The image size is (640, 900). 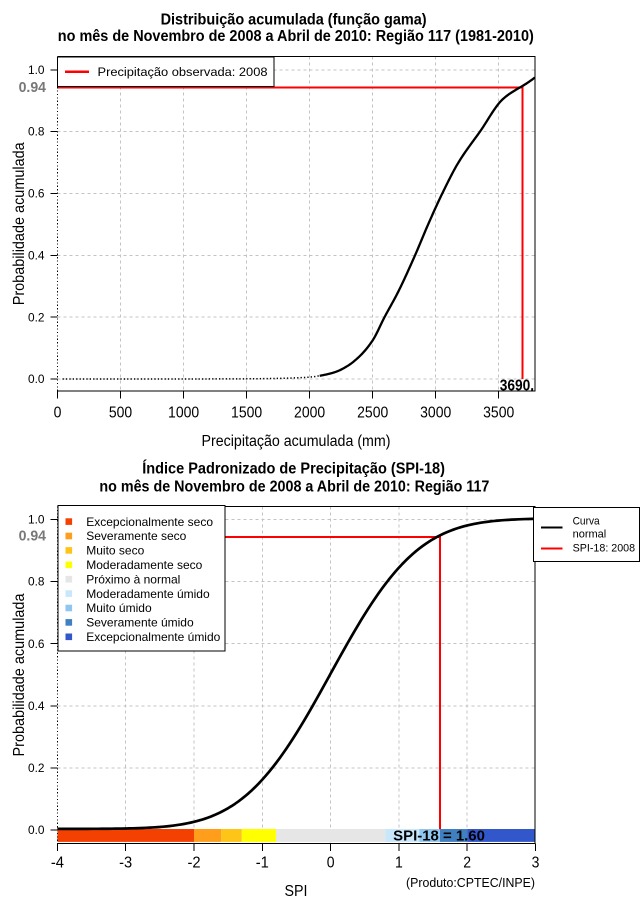 I want to click on svg-text: SPI-18: 2008, so click(x=604, y=548).